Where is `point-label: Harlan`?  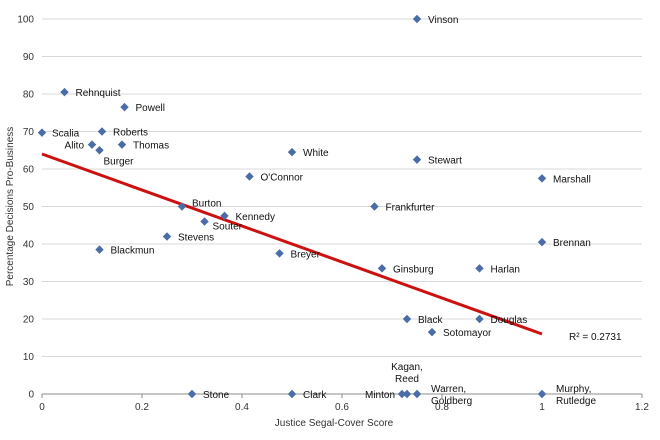
point-label: Harlan is located at coordinates (505, 269).